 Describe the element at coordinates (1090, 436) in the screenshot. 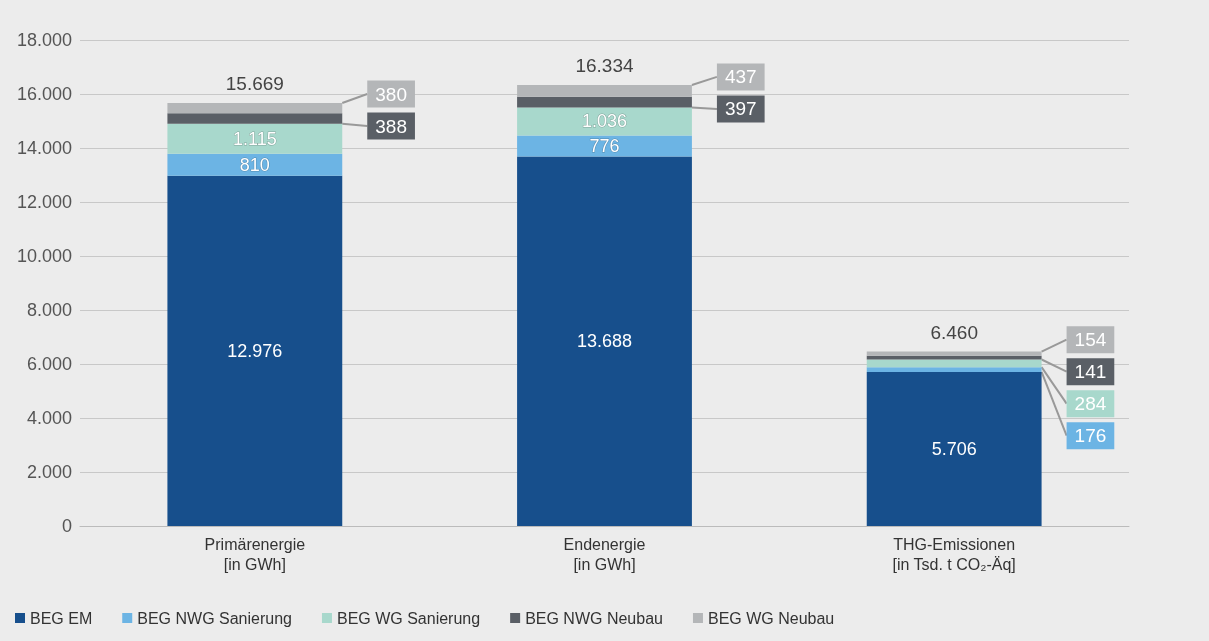

I see `data-label: 176` at that location.